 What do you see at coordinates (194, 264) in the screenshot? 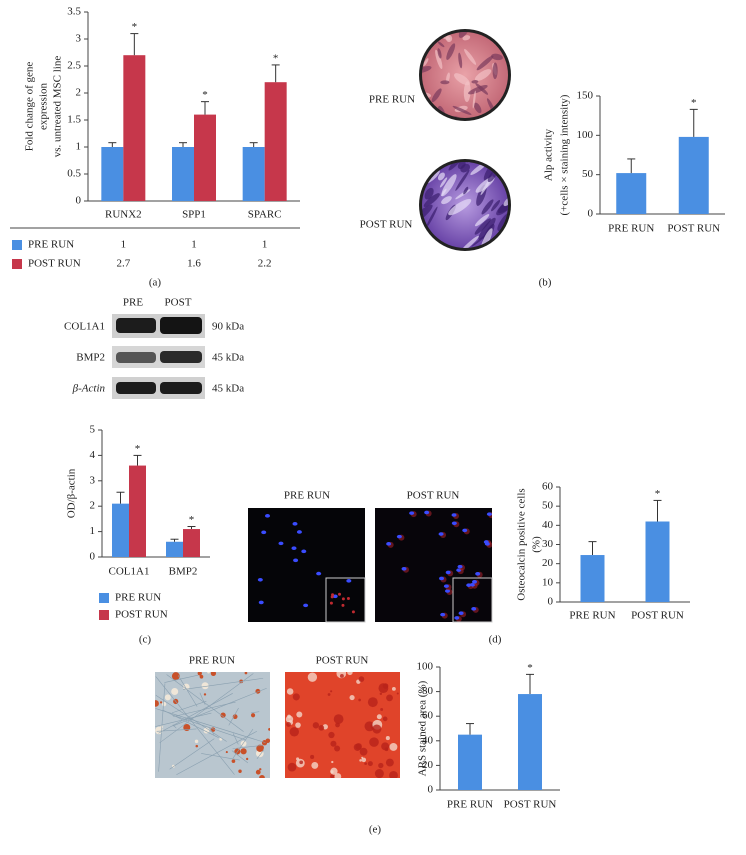
I see `table-cell: 1.6` at bounding box center [194, 264].